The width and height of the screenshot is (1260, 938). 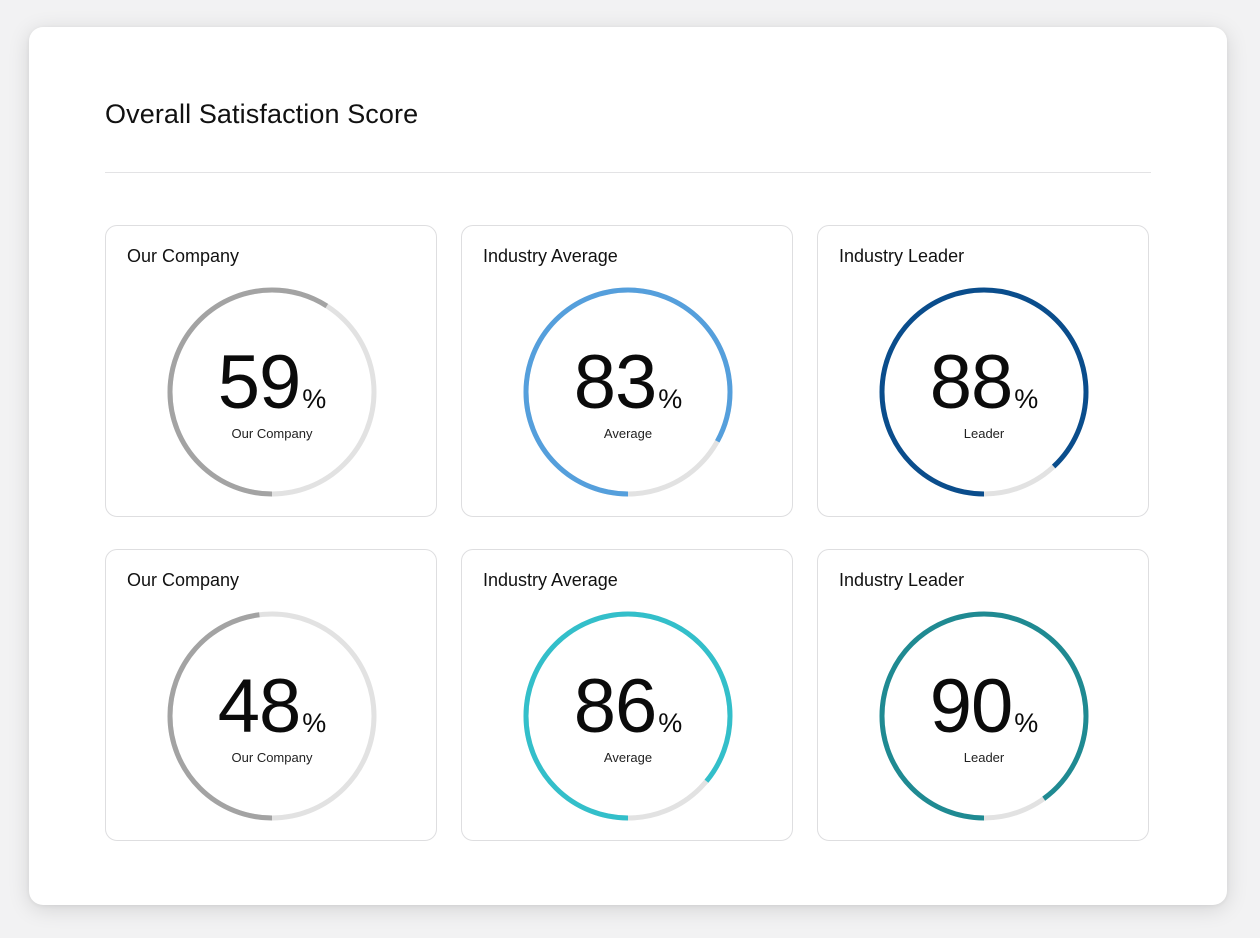 I want to click on gauge-value-number: 90, so click(x=971, y=706).